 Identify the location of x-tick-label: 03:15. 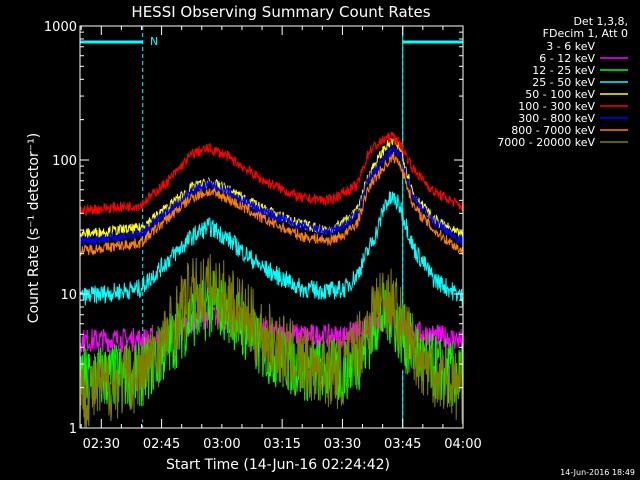
(281, 444).